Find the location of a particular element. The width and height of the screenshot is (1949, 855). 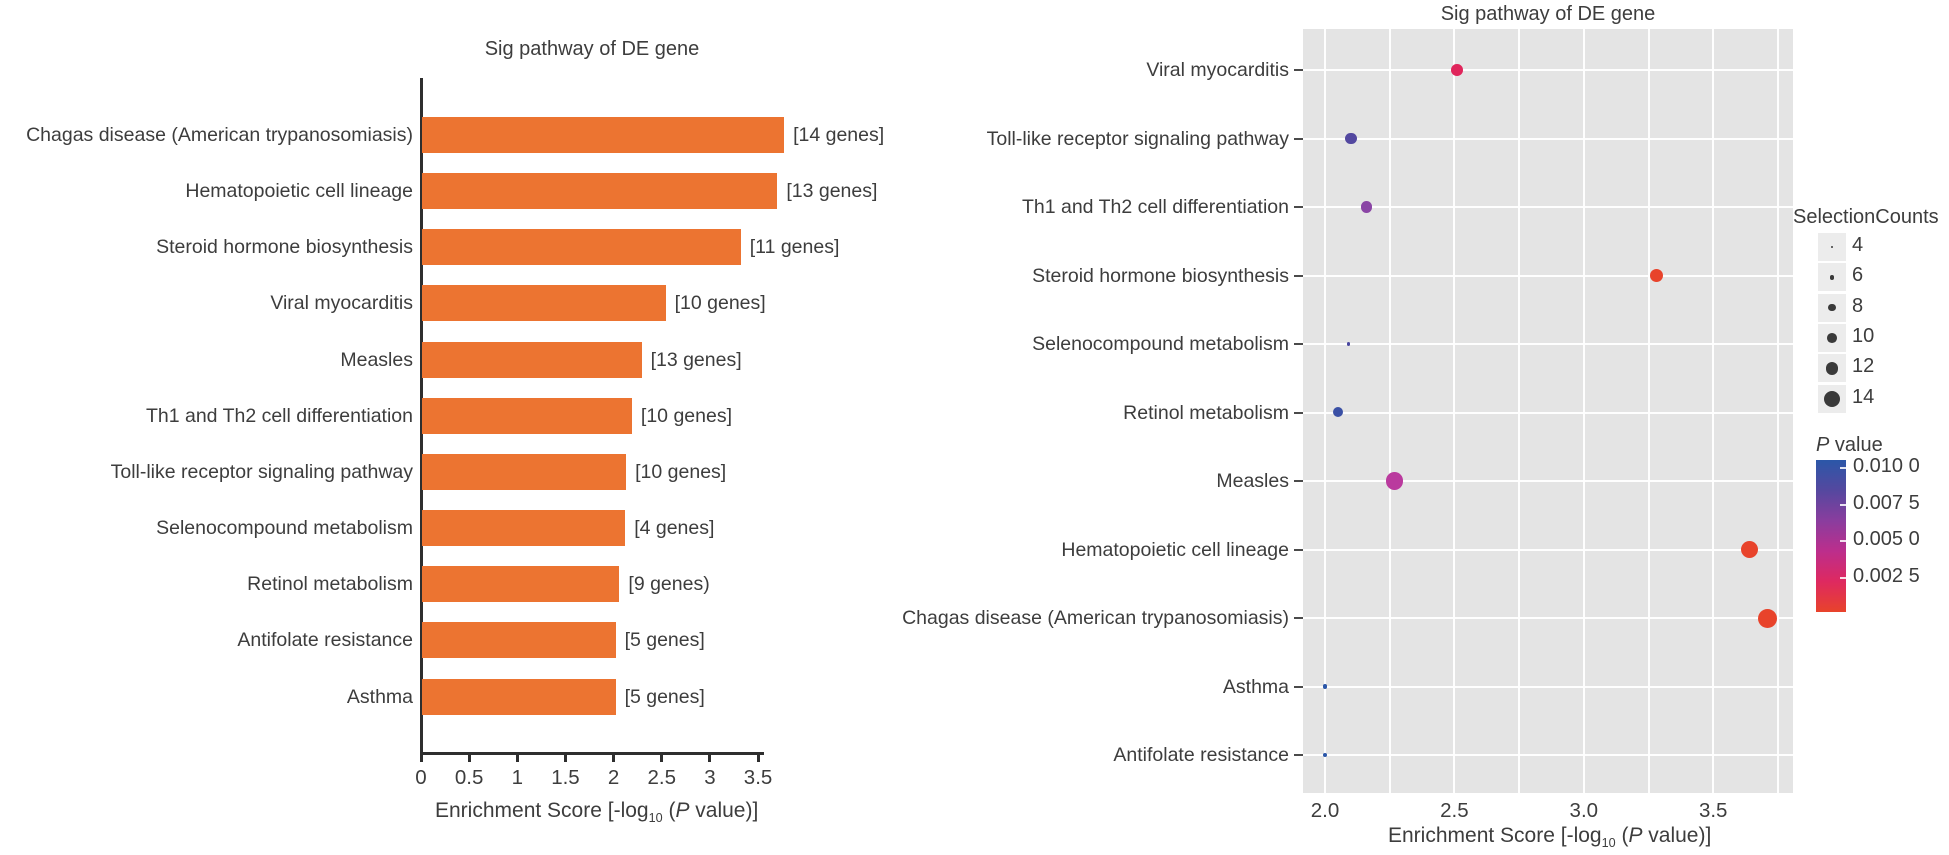

pvalue-colorbar-label: 0.005 0 is located at coordinates (1886, 539).